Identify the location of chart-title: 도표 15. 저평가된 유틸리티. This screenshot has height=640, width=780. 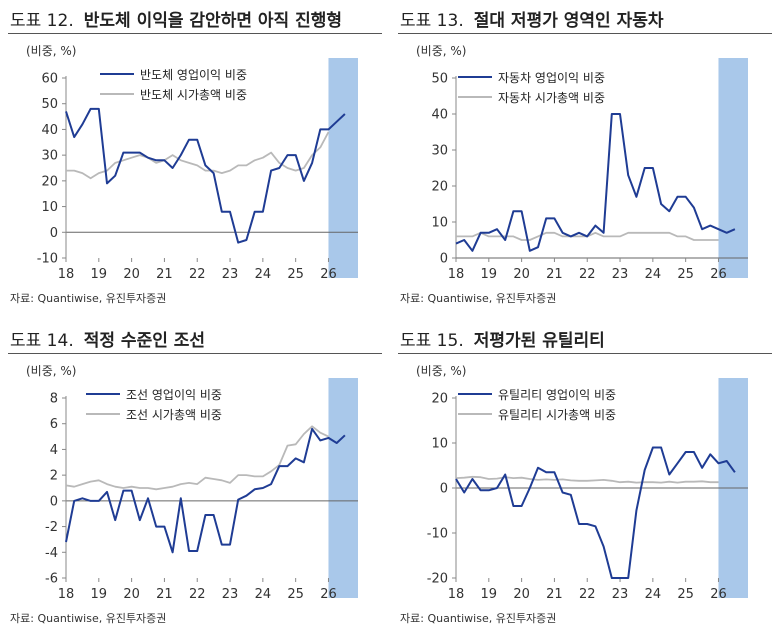
(502, 338).